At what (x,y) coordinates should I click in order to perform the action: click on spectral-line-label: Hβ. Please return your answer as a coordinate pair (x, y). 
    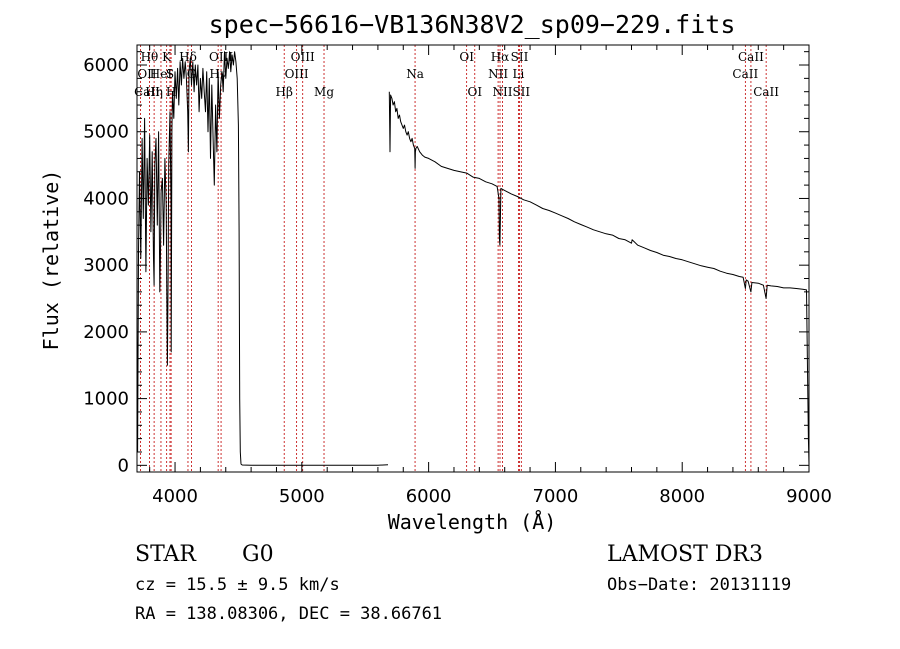
    Looking at the image, I should click on (284, 92).